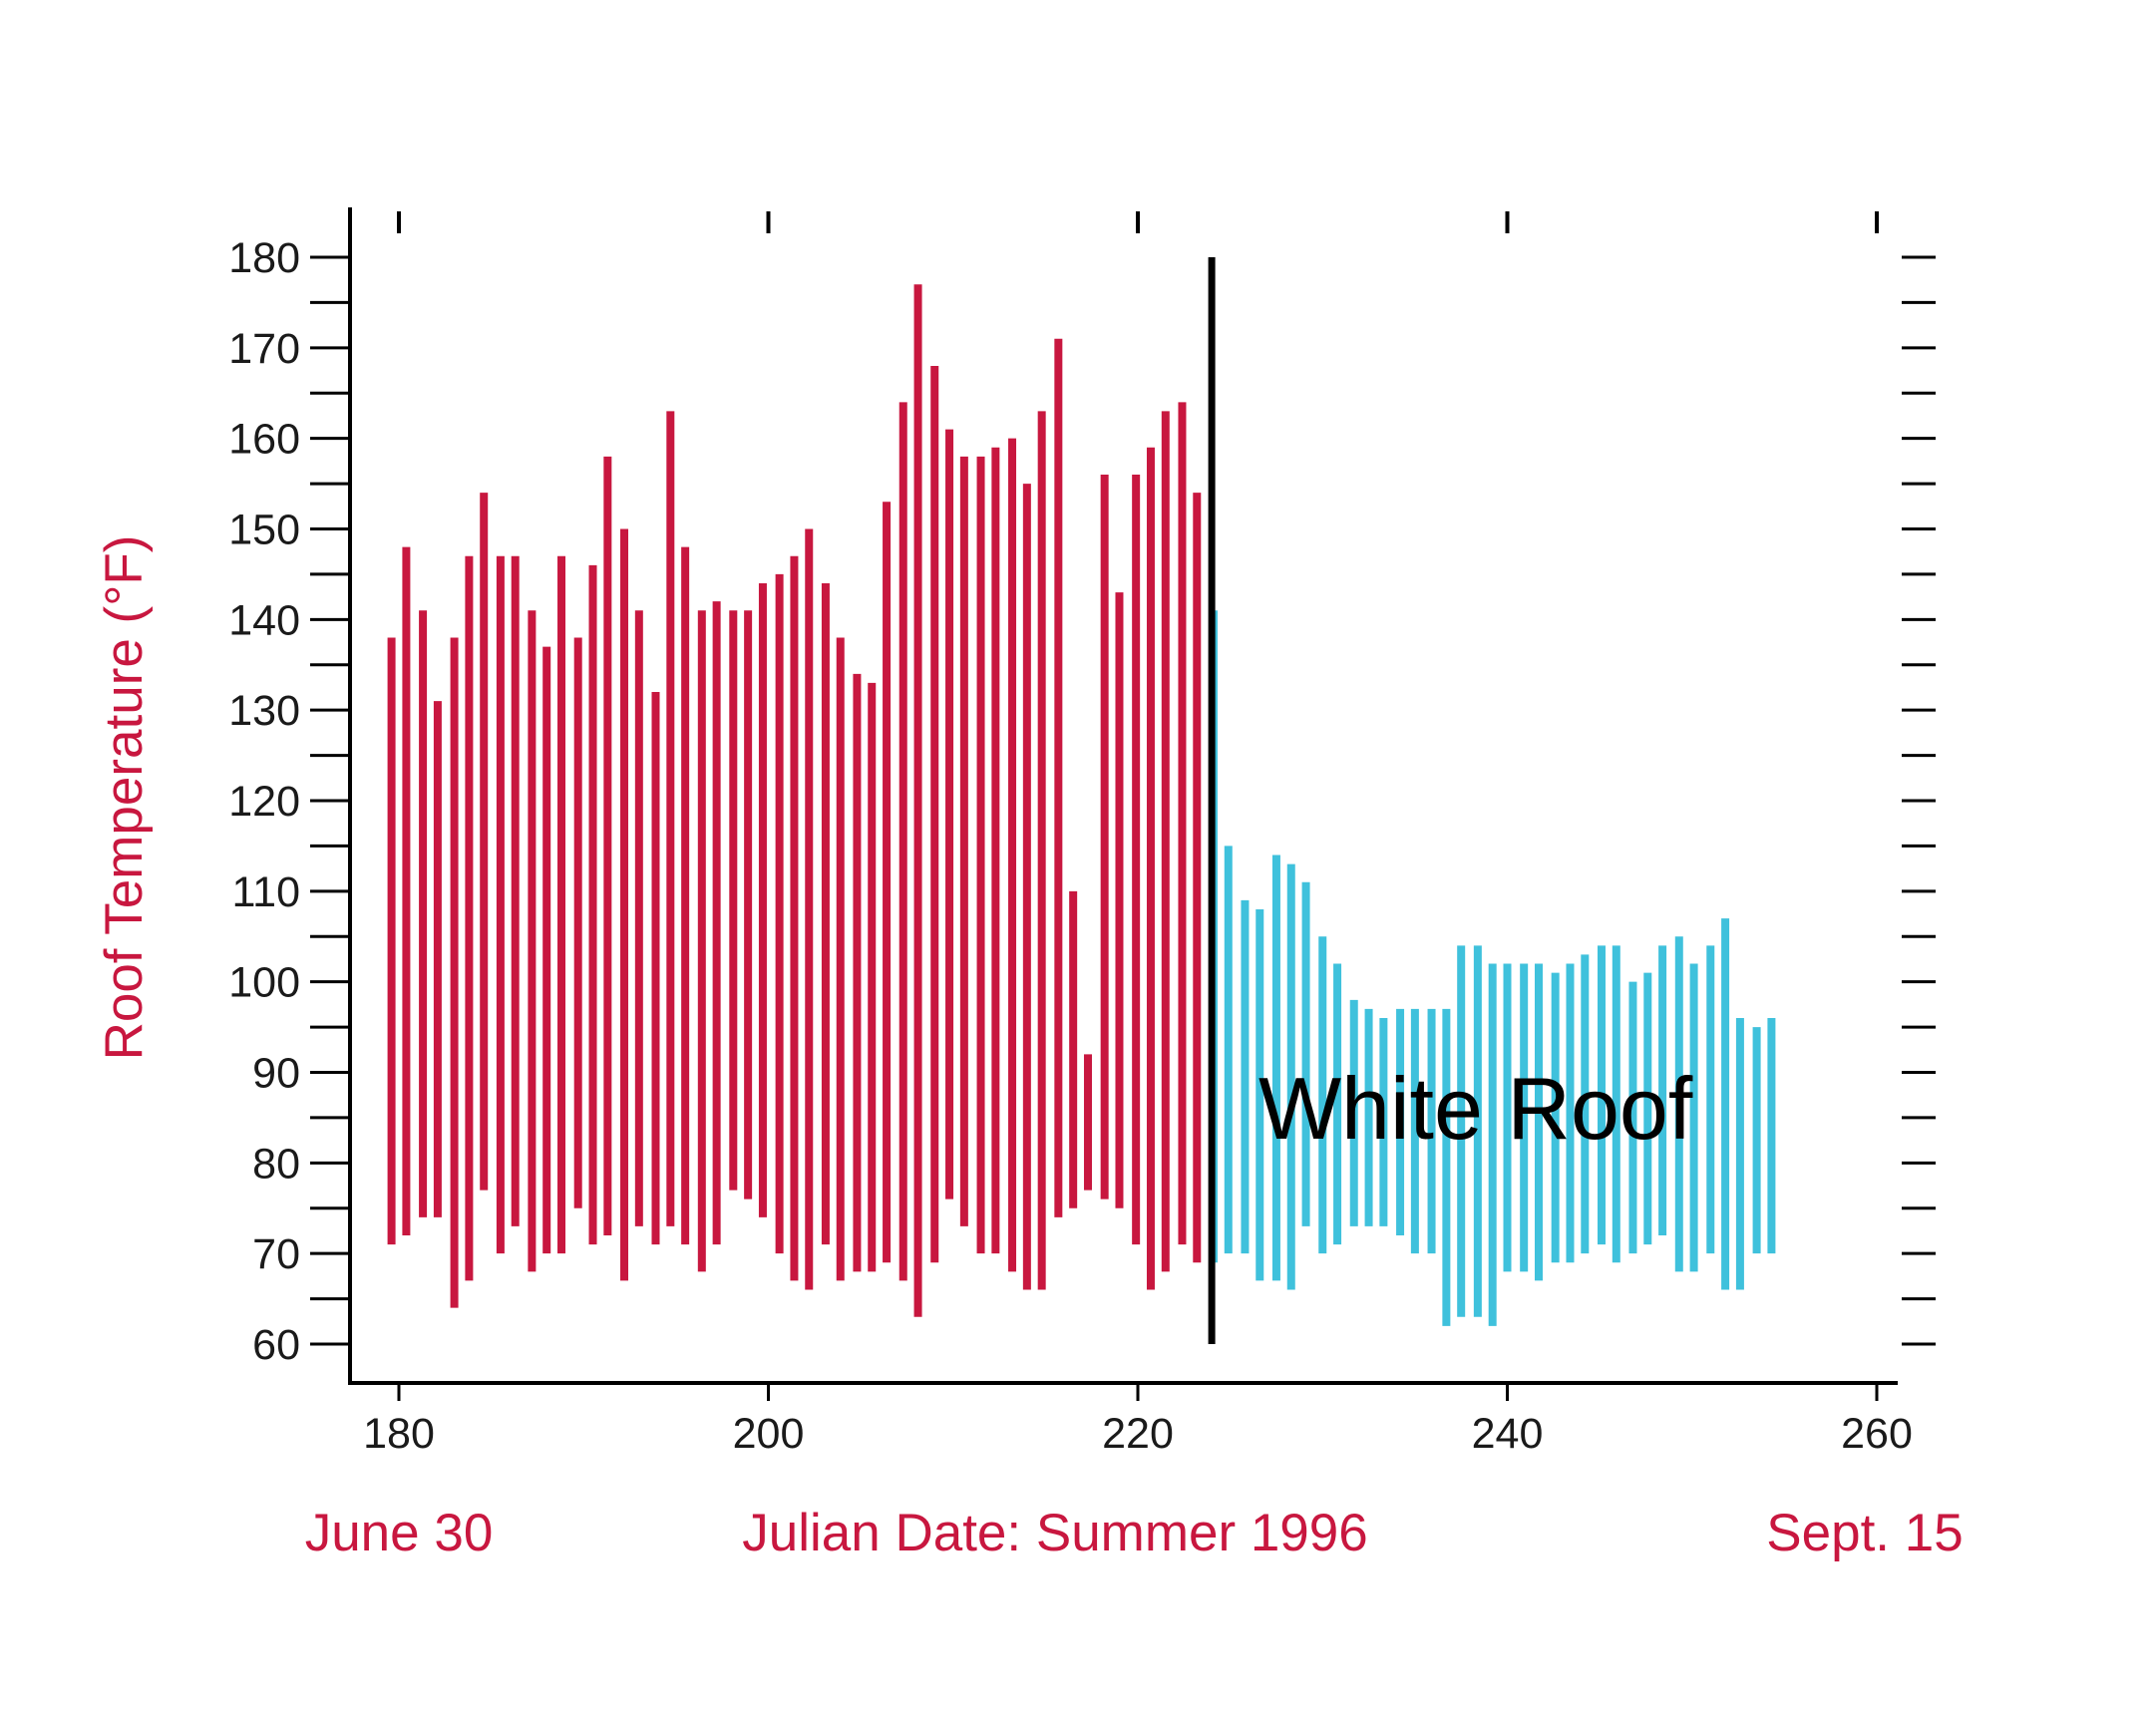 This screenshot has height=1713, width=2156. I want to click on x-tick-label: 180, so click(399, 1434).